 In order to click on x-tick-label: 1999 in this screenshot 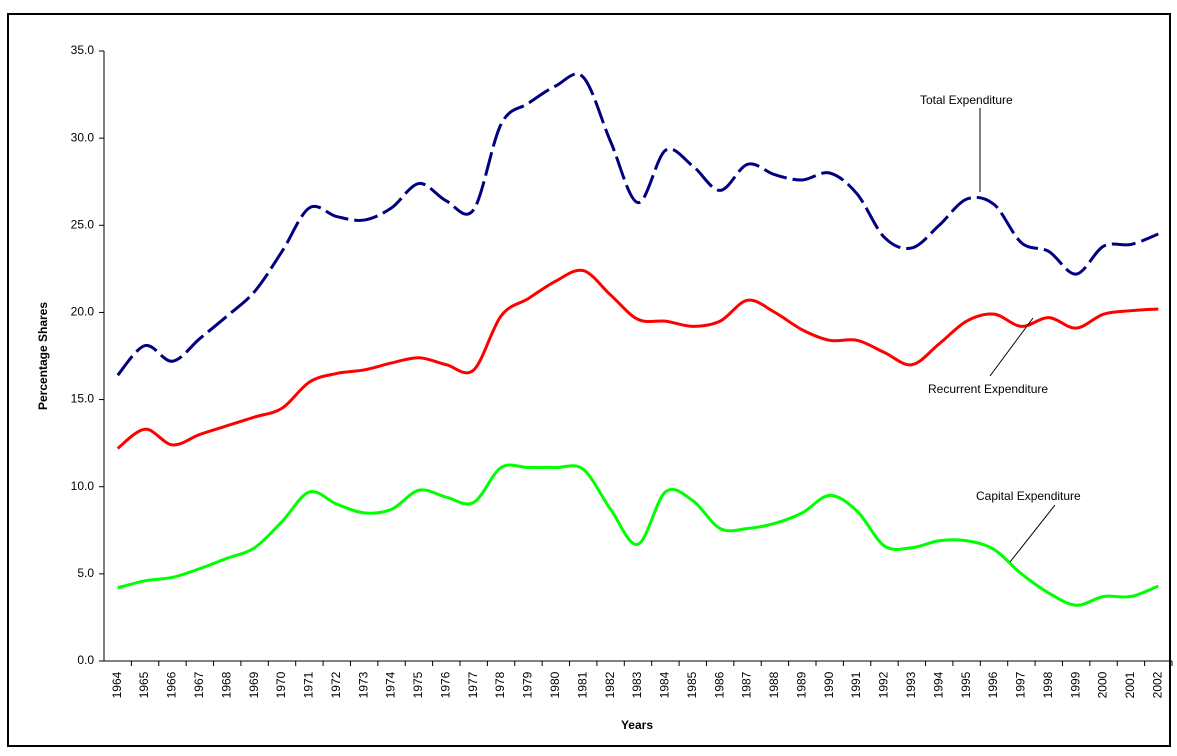, I will do `click(1075, 684)`.